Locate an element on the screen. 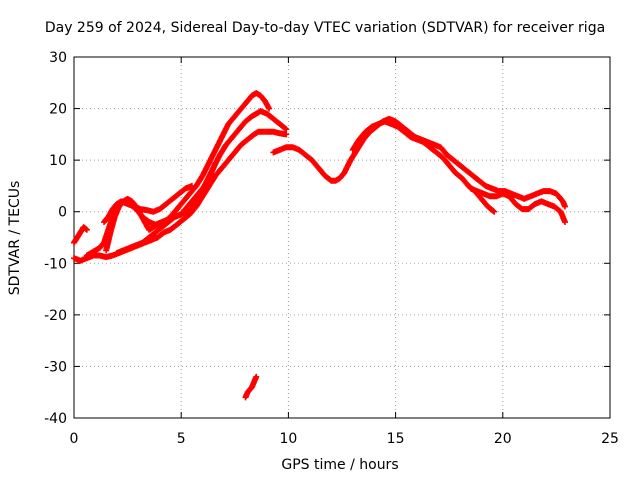 This screenshot has height=480, width=640. series-track-d is located at coordinates (188, 172).